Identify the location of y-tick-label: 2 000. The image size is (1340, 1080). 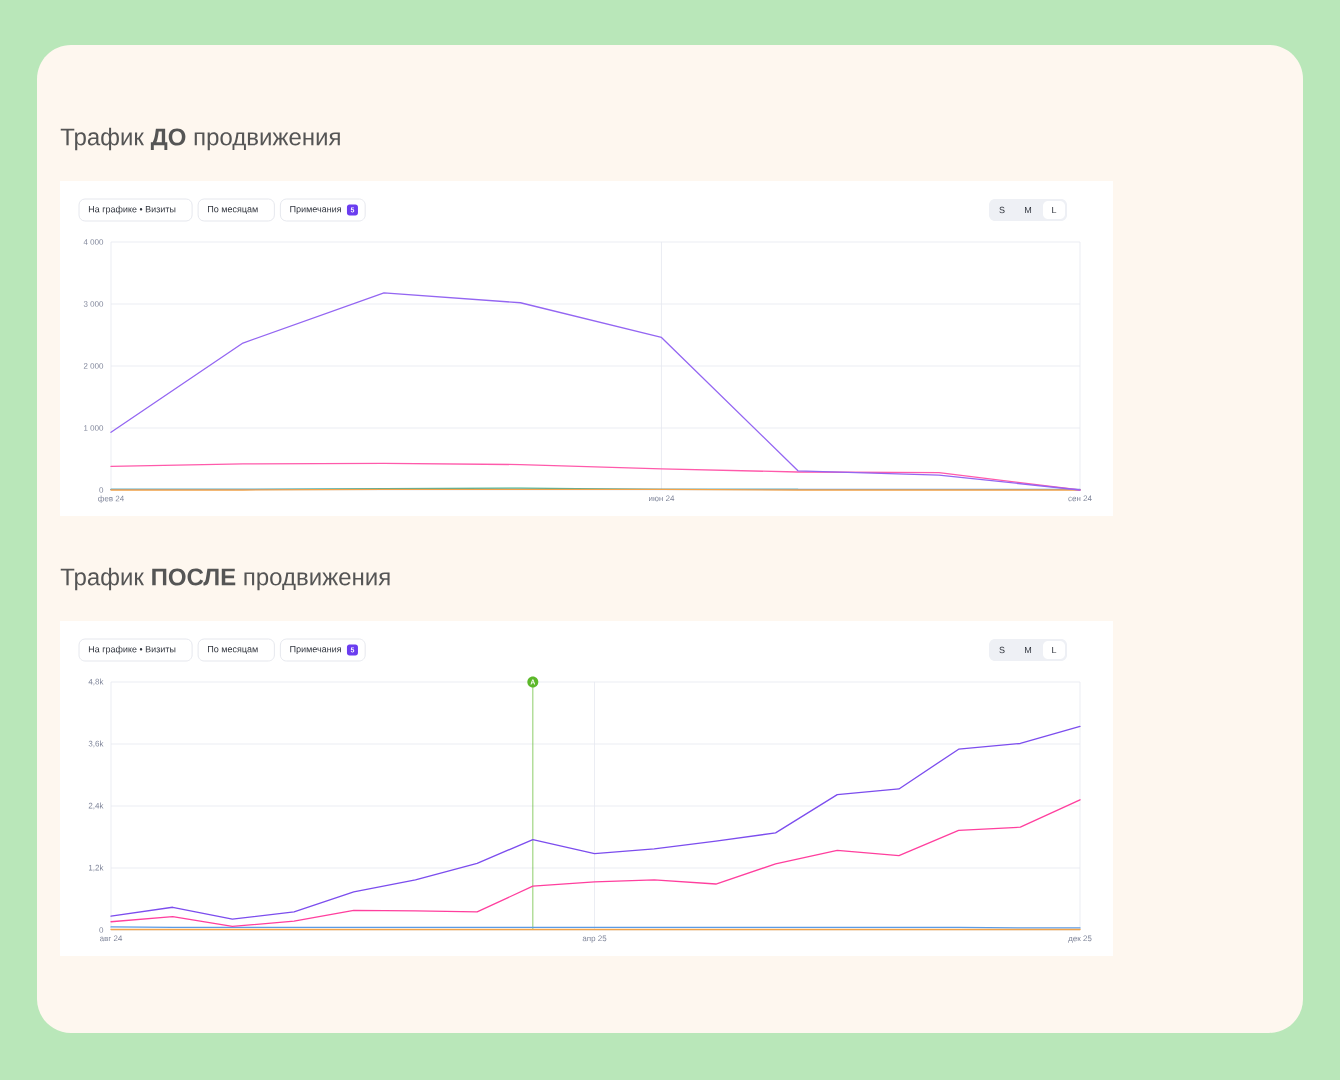
(93, 366).